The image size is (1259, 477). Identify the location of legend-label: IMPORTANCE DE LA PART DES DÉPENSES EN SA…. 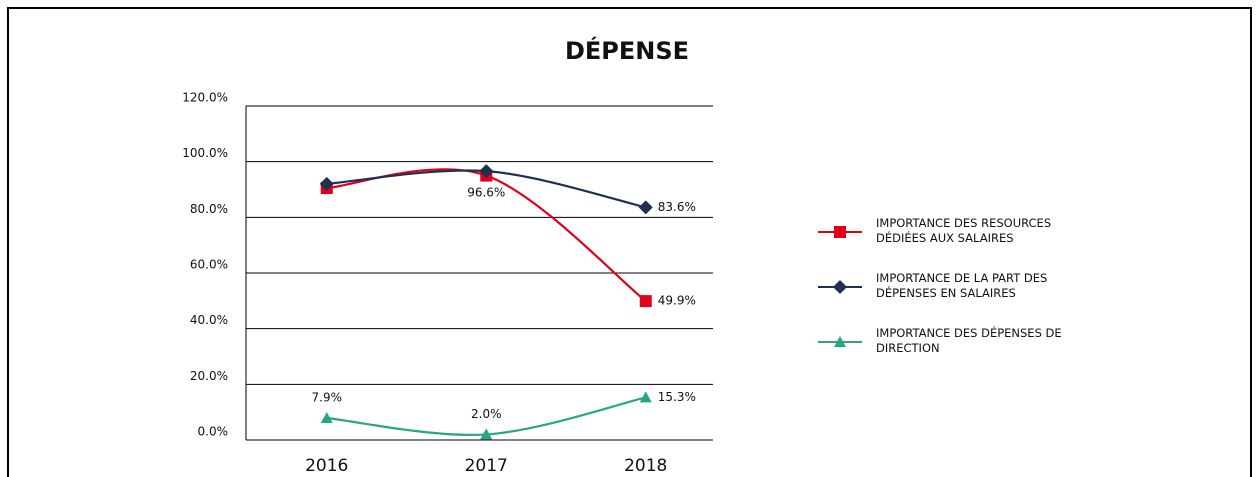
(962, 285).